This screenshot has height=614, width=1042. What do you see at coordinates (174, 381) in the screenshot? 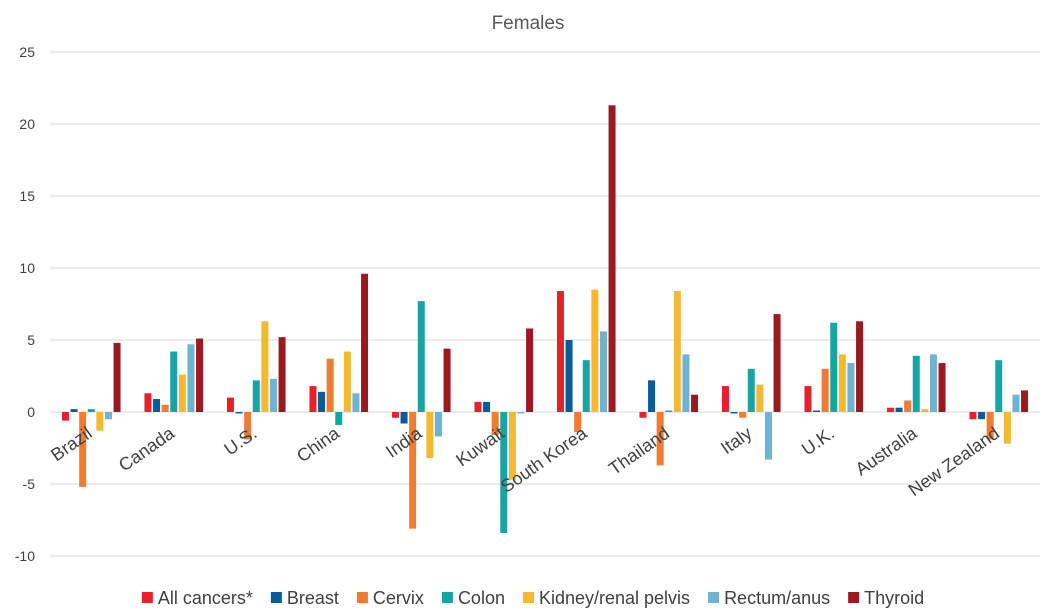
I see `bar-canada-colon` at bounding box center [174, 381].